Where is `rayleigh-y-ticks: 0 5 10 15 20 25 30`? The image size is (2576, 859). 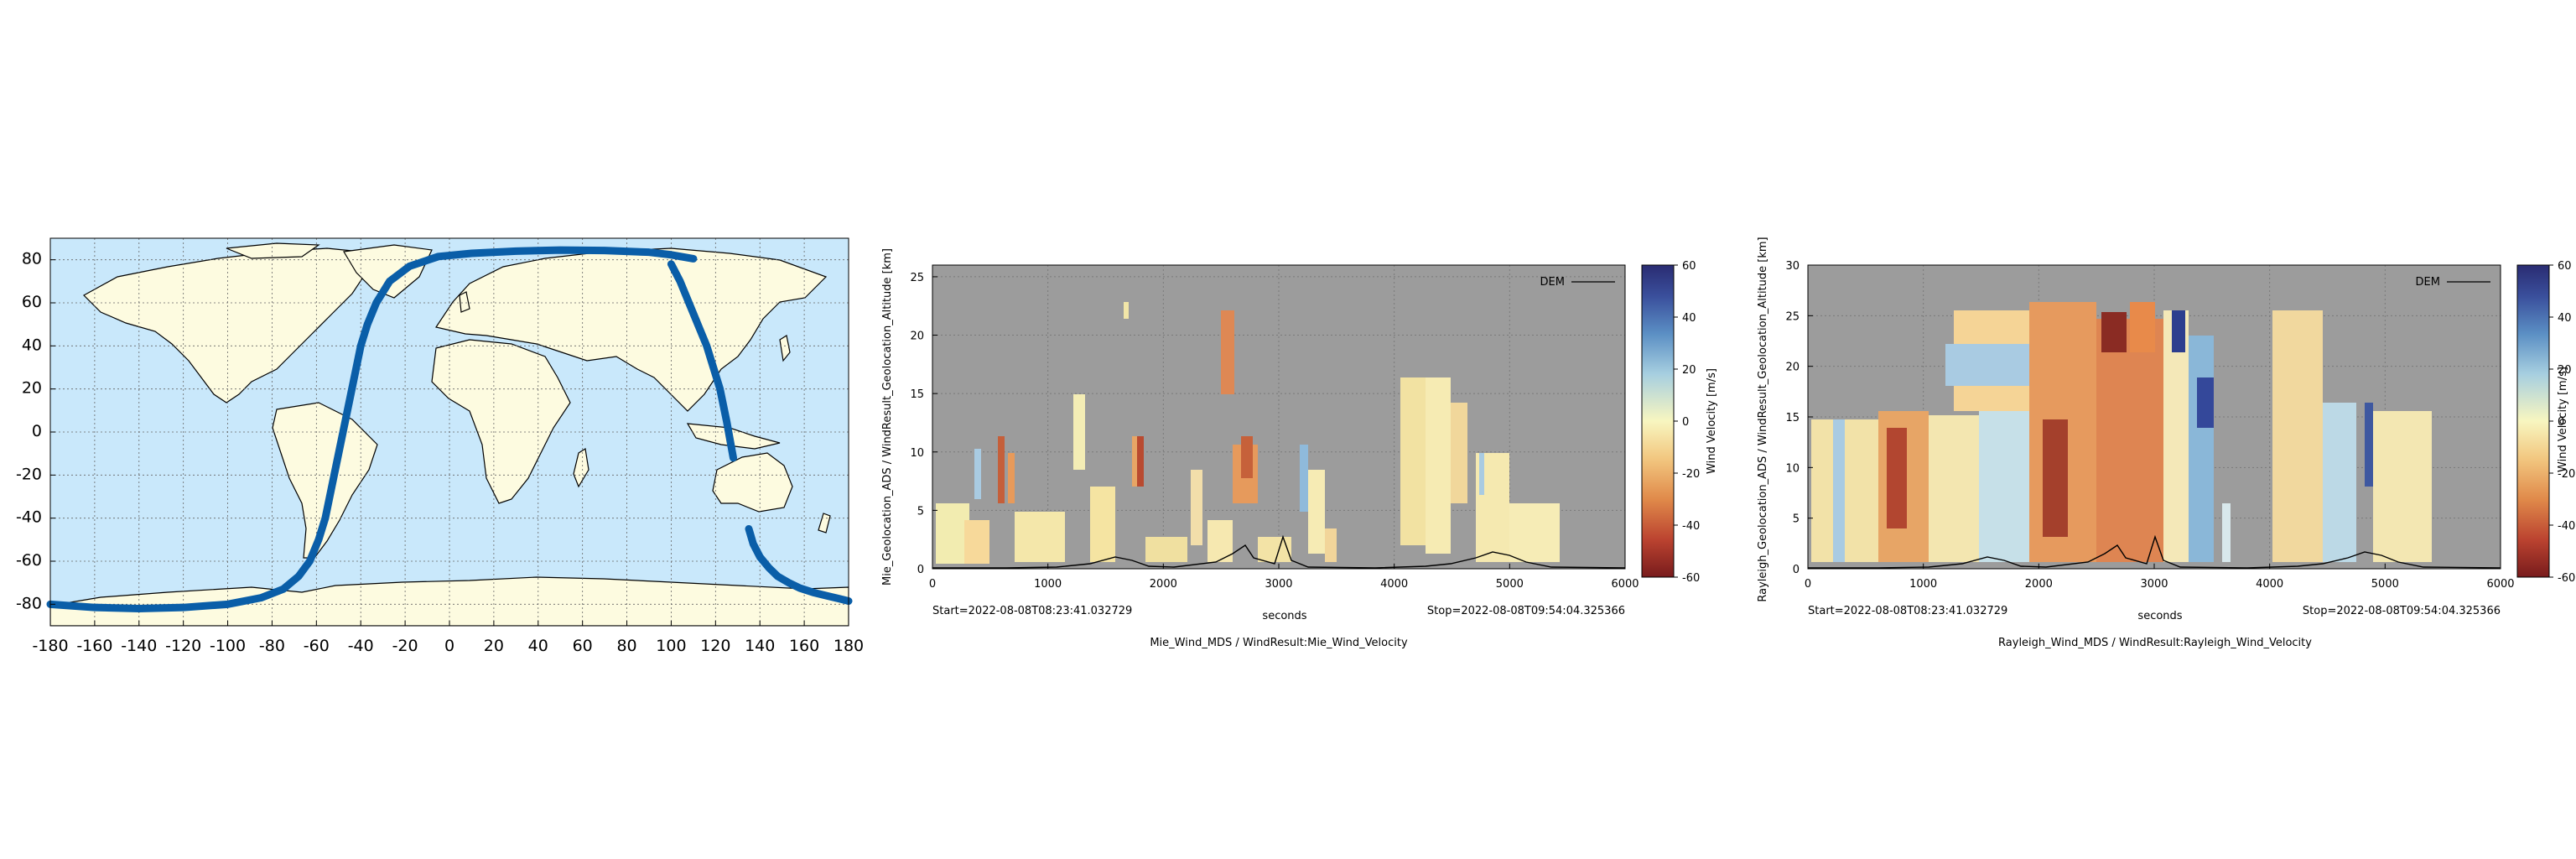
rayleigh-y-ticks: 0 5 10 15 20 25 30 is located at coordinates (1799, 418).